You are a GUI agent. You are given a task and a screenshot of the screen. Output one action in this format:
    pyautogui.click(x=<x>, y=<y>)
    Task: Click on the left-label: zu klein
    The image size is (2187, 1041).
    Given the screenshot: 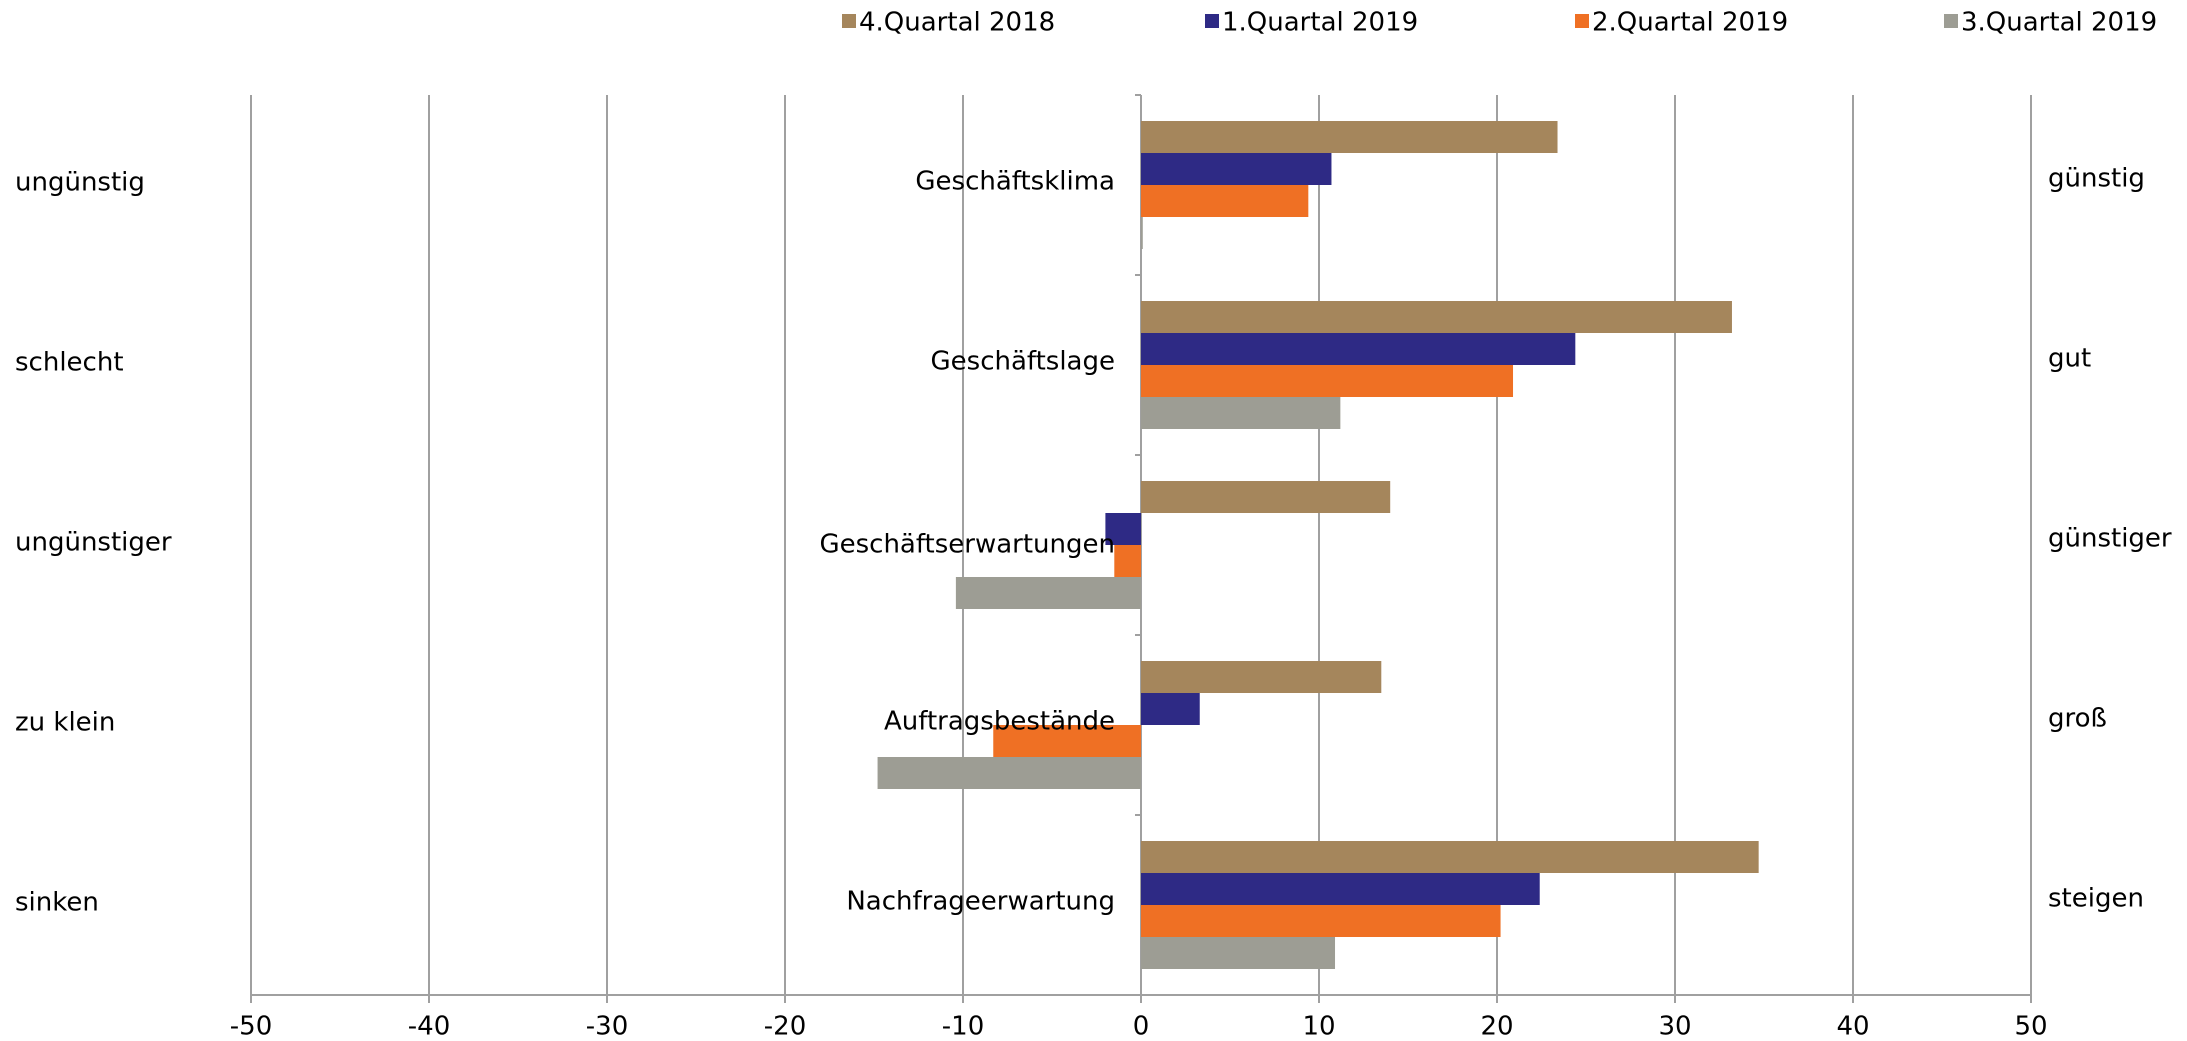 What is the action you would take?
    pyautogui.click(x=65, y=723)
    